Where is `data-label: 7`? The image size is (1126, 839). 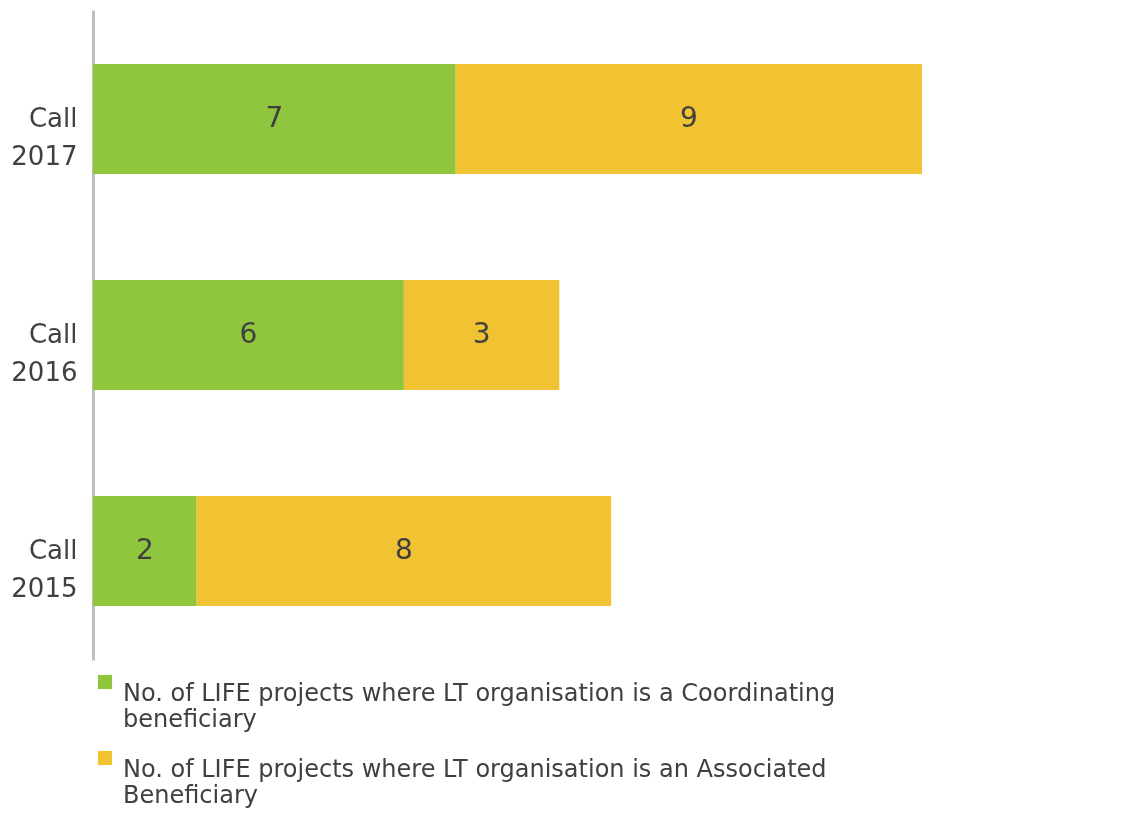 data-label: 7 is located at coordinates (274, 118).